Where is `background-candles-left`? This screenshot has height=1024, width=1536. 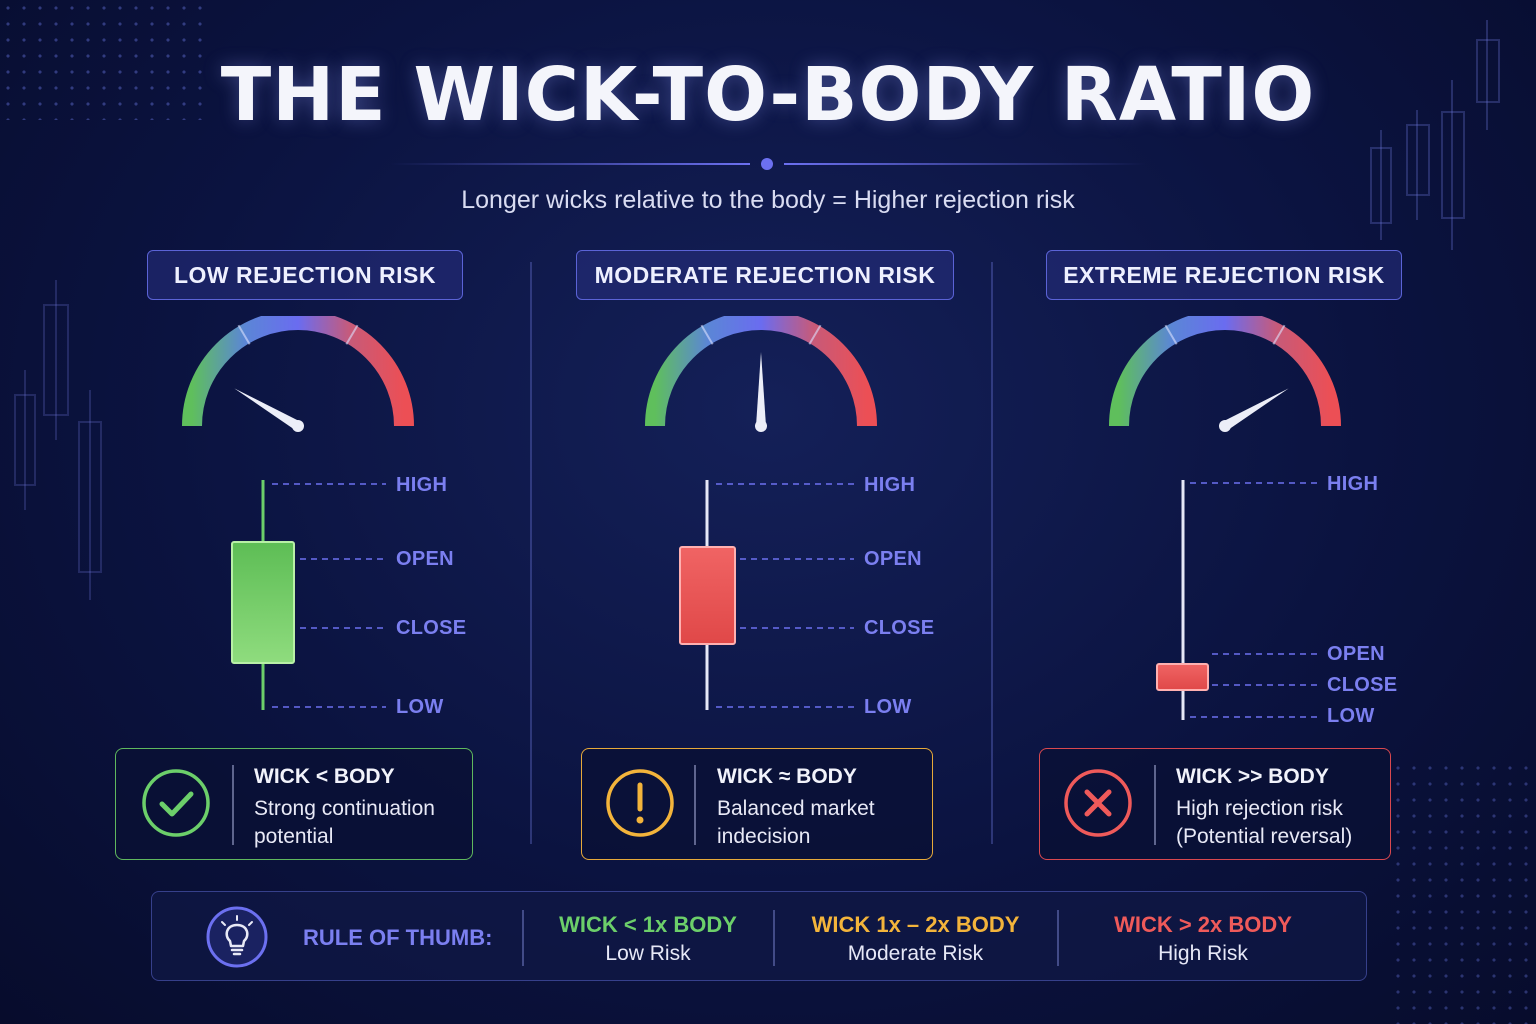 background-candles-left is located at coordinates (58, 440).